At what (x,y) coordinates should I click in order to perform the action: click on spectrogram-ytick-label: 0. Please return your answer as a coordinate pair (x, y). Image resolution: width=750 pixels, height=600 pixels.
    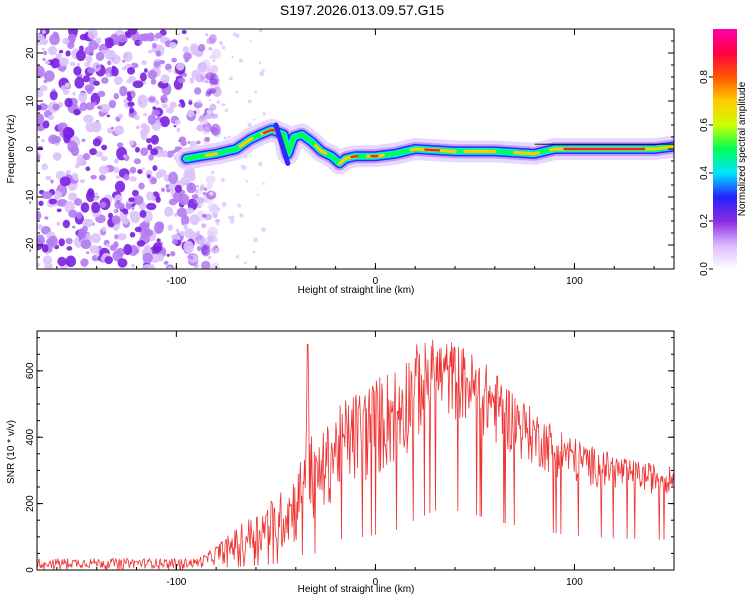
    Looking at the image, I should click on (30, 149).